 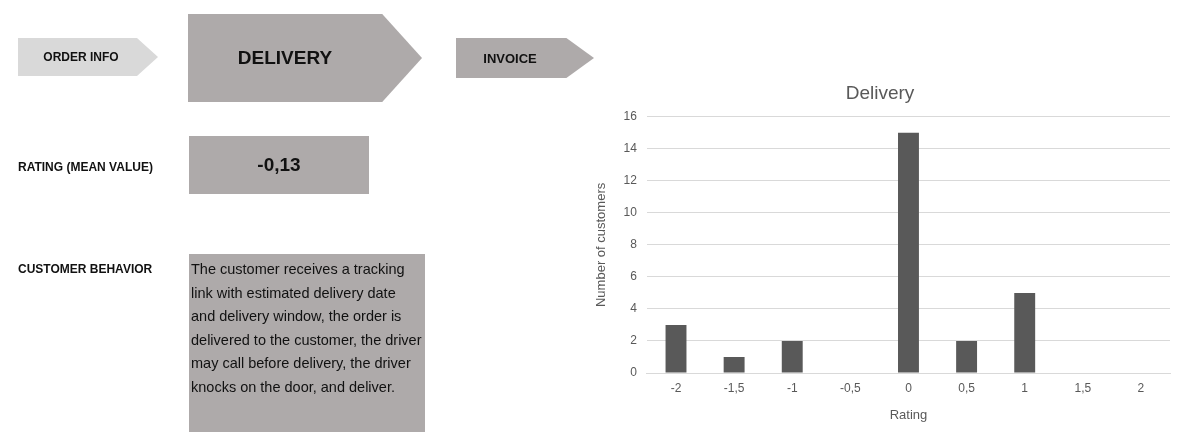 I want to click on text: DELIVERY, so click(x=285, y=58).